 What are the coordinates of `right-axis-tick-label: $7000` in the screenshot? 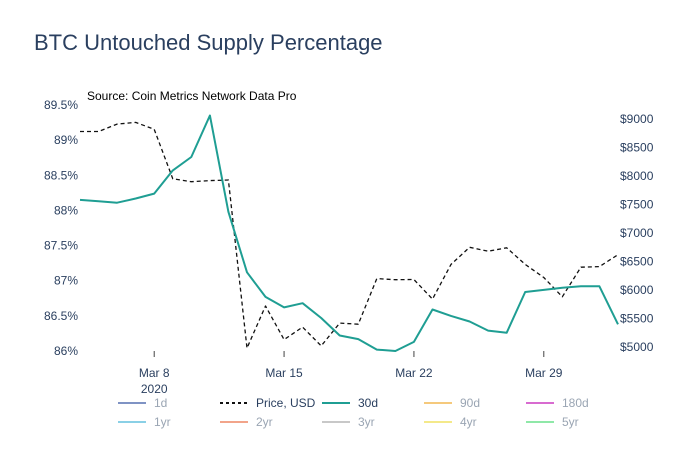 It's located at (637, 233).